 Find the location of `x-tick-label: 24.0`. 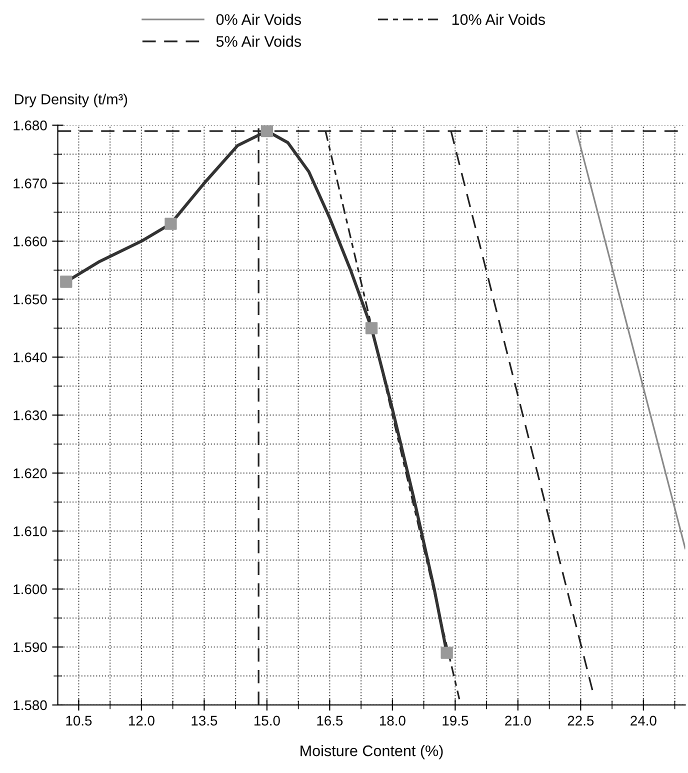

x-tick-label: 24.0 is located at coordinates (643, 721).